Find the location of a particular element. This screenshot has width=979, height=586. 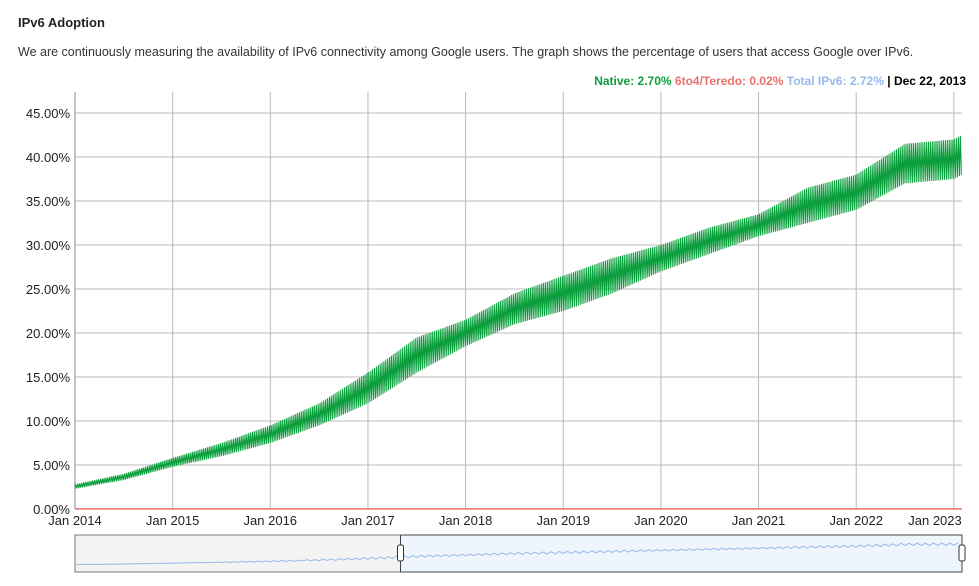

range-selected is located at coordinates (681, 553).